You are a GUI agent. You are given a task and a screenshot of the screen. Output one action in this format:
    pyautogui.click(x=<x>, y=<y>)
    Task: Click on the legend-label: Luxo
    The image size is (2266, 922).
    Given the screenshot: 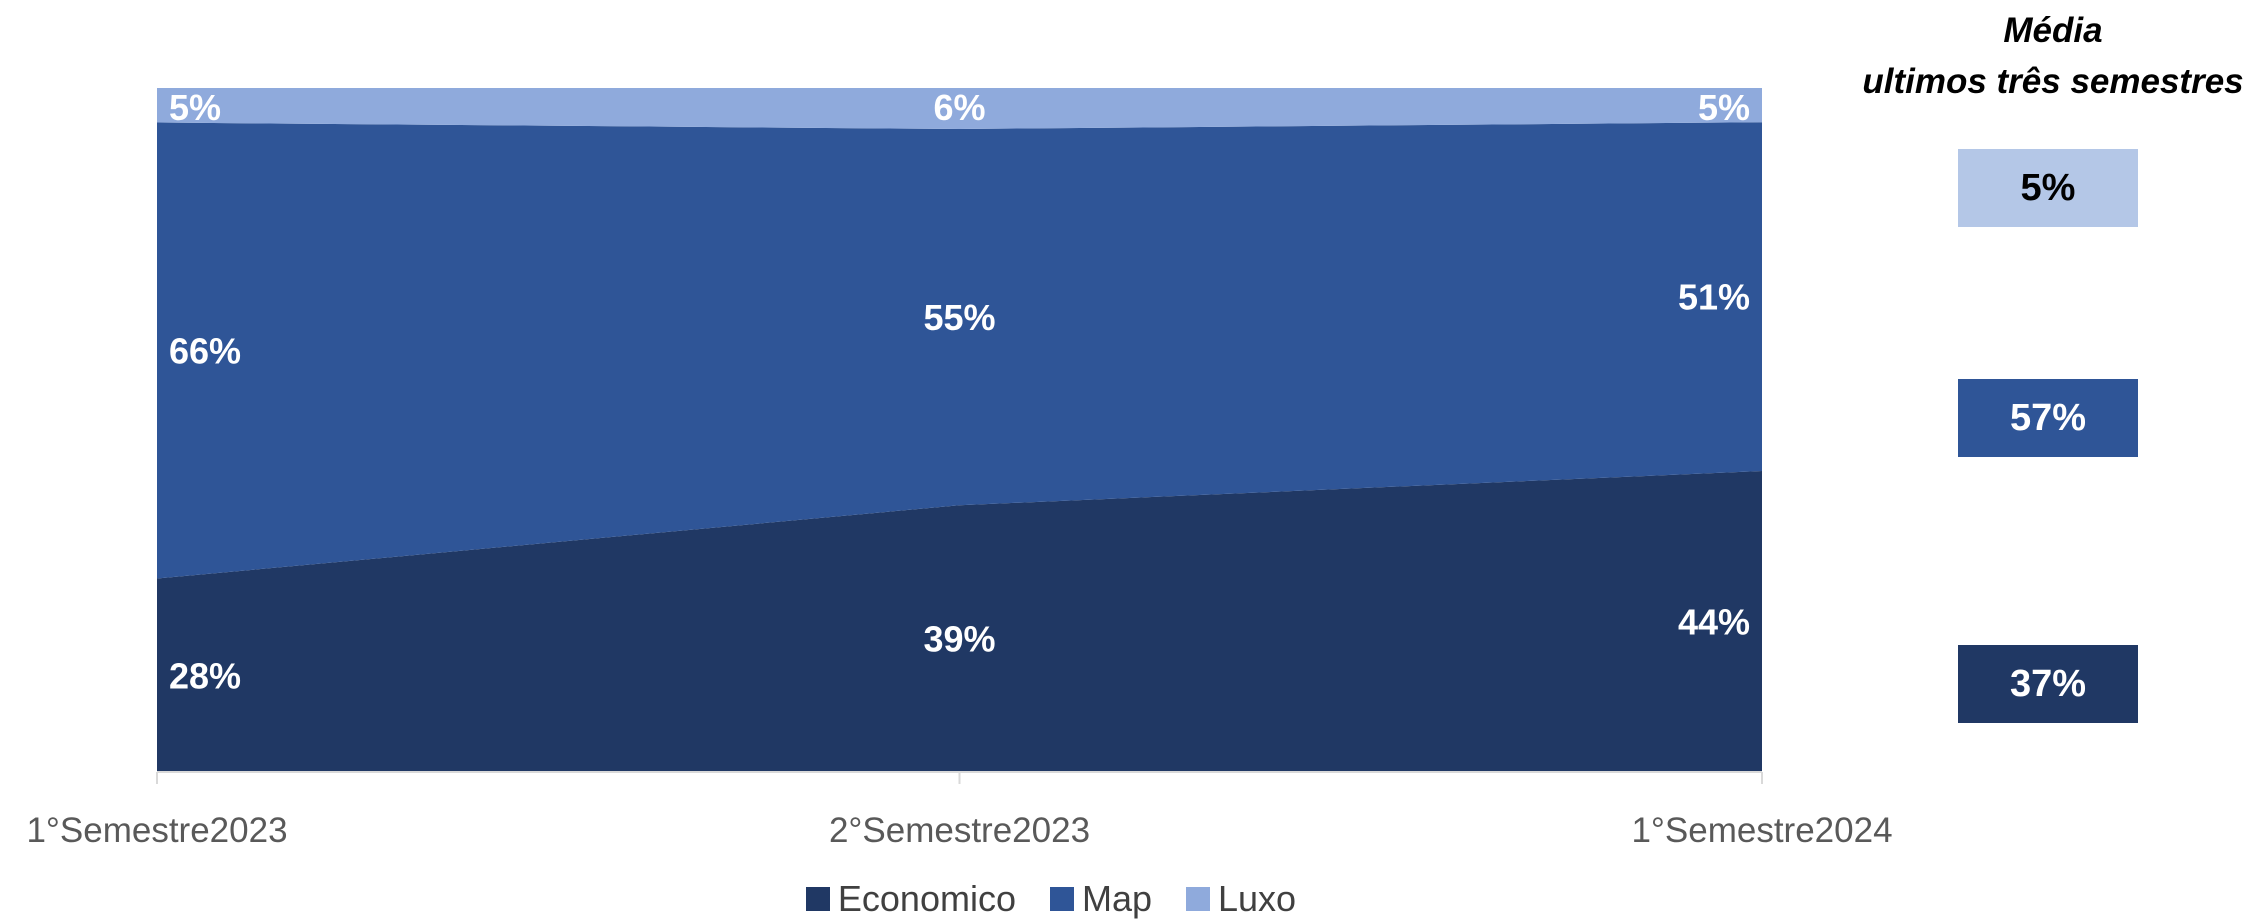 What is the action you would take?
    pyautogui.click(x=1257, y=898)
    